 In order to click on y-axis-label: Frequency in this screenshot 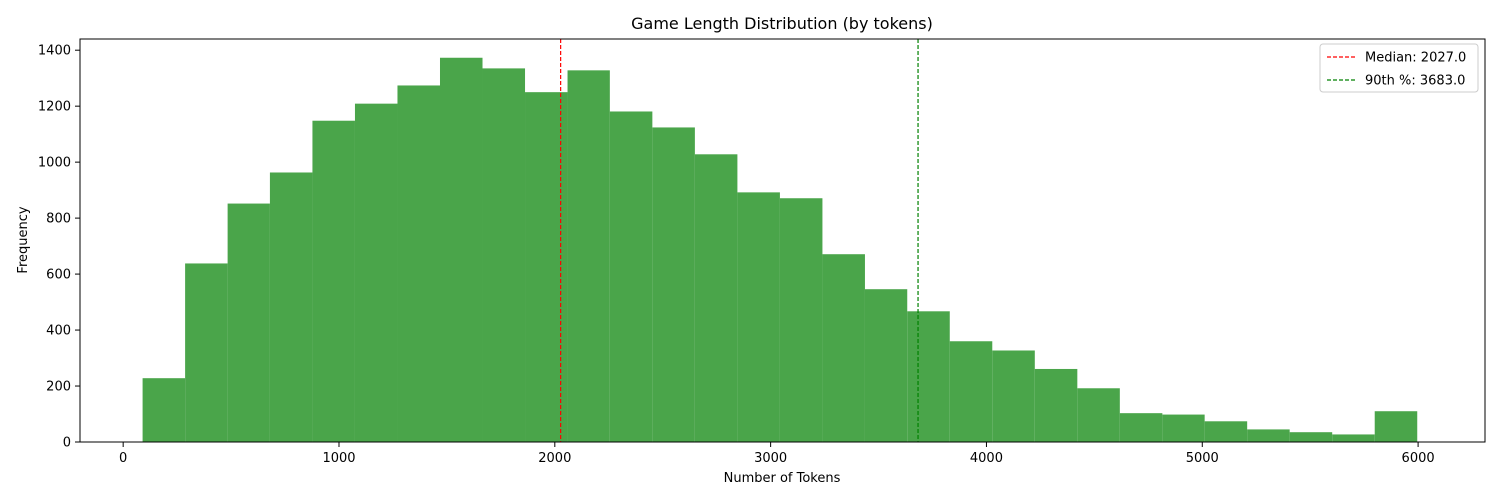, I will do `click(23, 239)`.